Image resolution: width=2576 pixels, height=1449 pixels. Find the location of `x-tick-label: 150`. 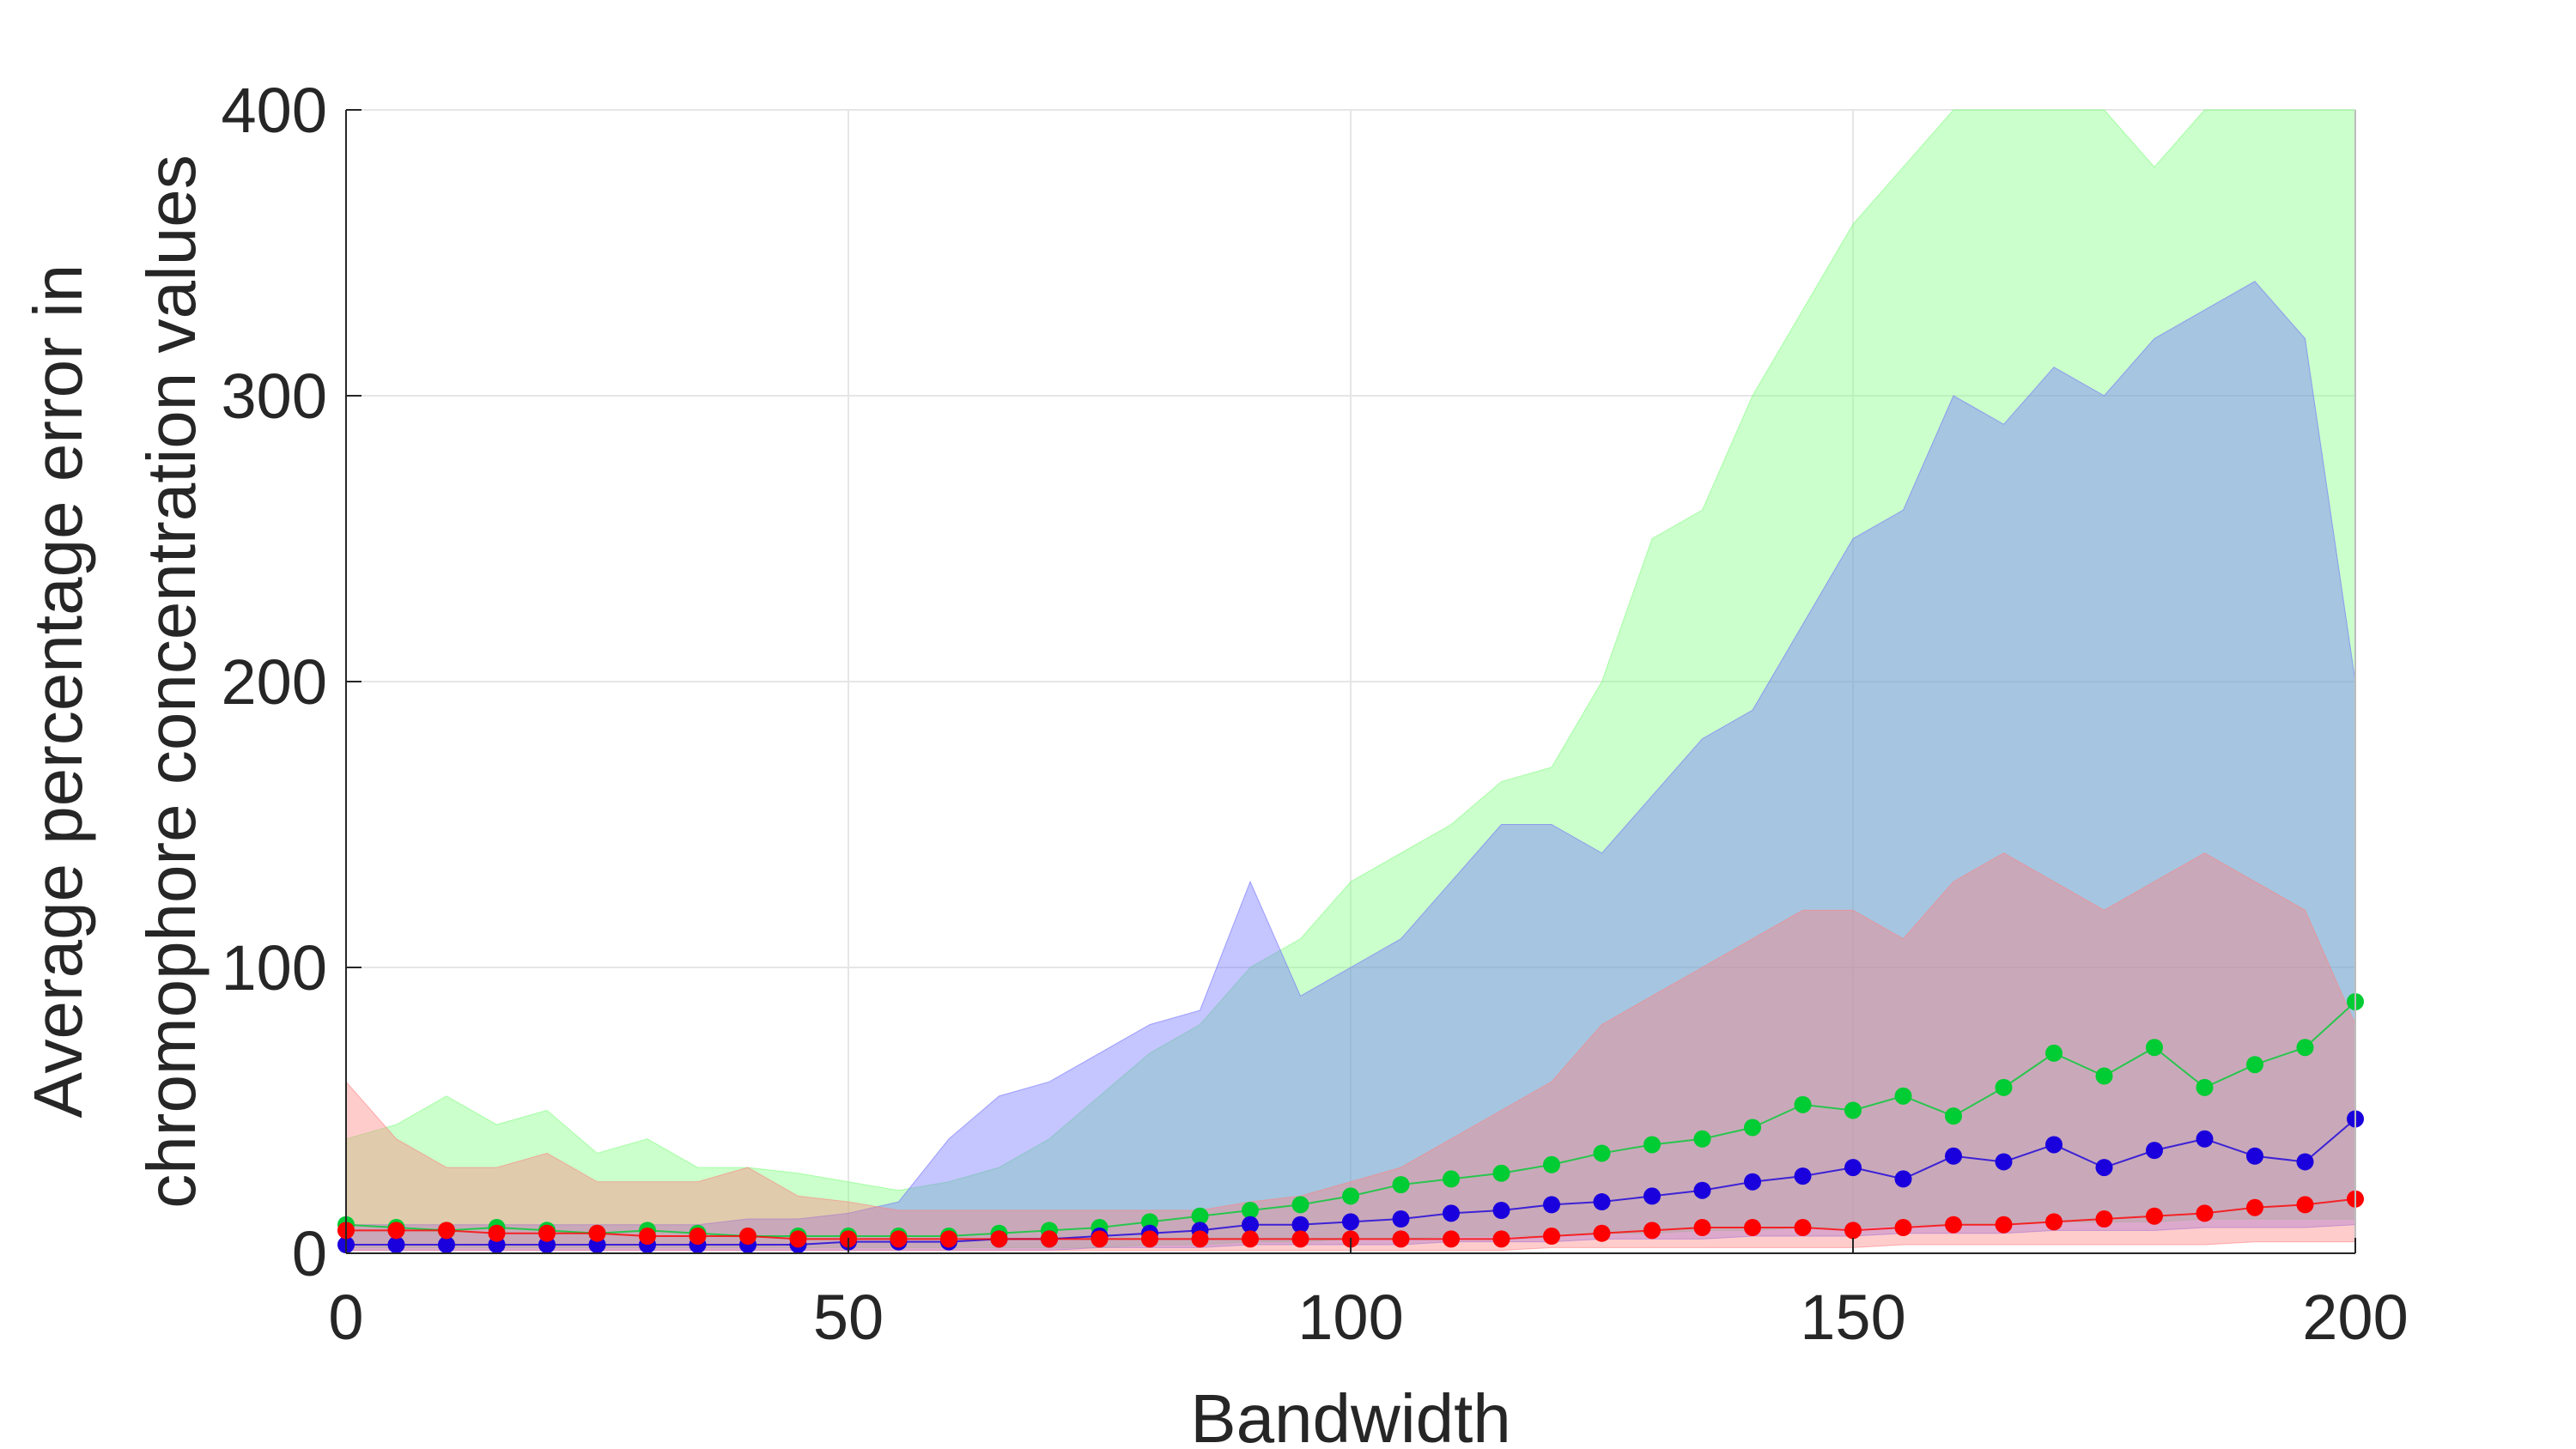

x-tick-label: 150 is located at coordinates (1852, 1317).